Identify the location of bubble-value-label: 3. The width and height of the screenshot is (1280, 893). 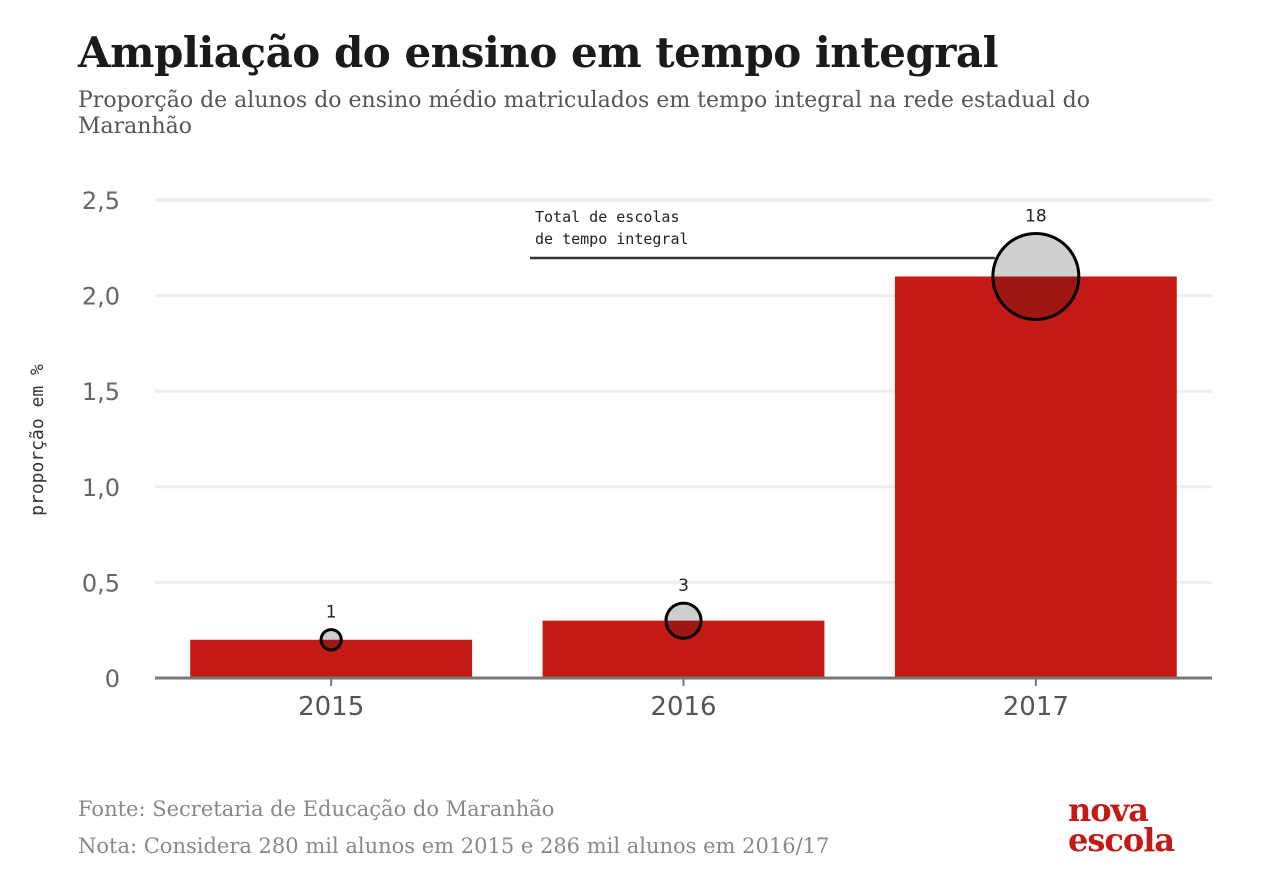
(683, 586).